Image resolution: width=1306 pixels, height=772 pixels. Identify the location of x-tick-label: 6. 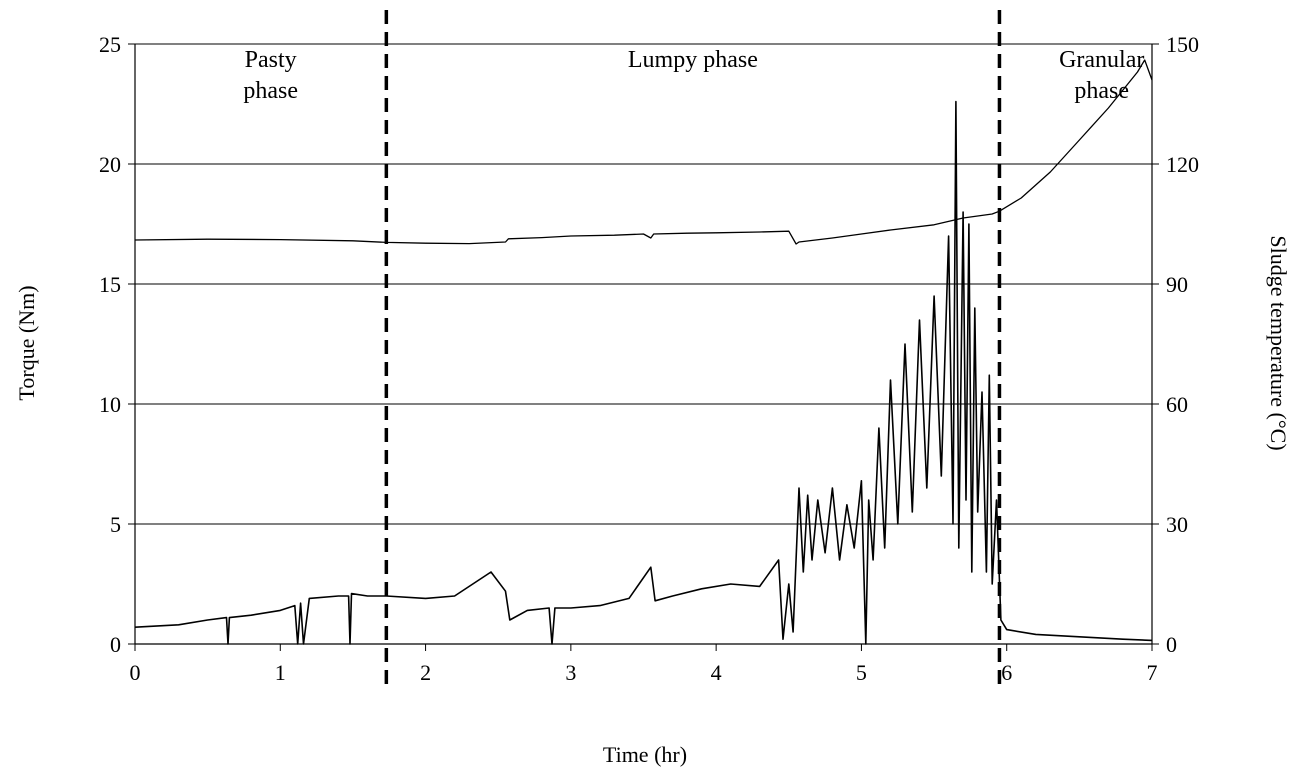
(1006, 672).